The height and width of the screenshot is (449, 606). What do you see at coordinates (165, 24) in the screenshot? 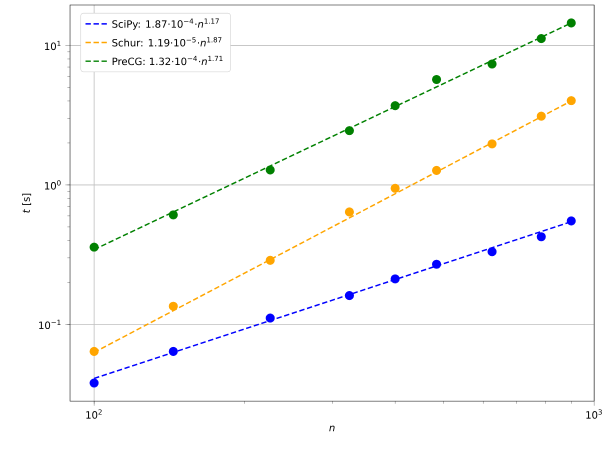
I see `legend-label: SciPy: 1.87·10$^{−4}$·n$^{1.17}$` at bounding box center [165, 24].